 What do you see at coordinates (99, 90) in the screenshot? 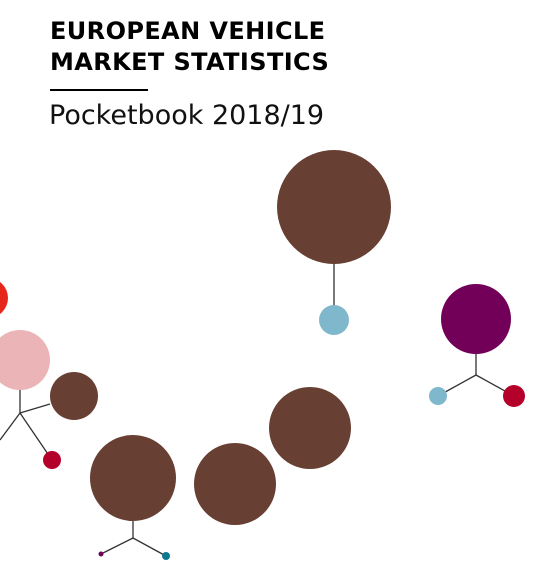
I see `title-divider` at bounding box center [99, 90].